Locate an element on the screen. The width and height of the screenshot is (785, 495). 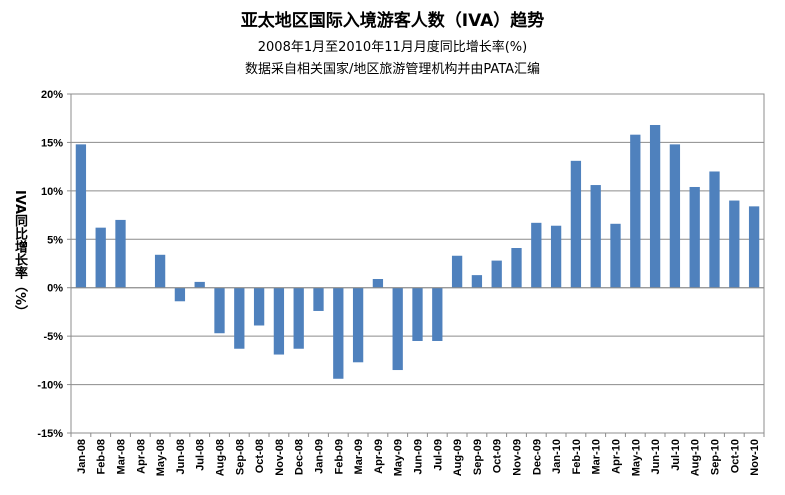
x-tick-label: Apr-10 is located at coordinates (617, 456).